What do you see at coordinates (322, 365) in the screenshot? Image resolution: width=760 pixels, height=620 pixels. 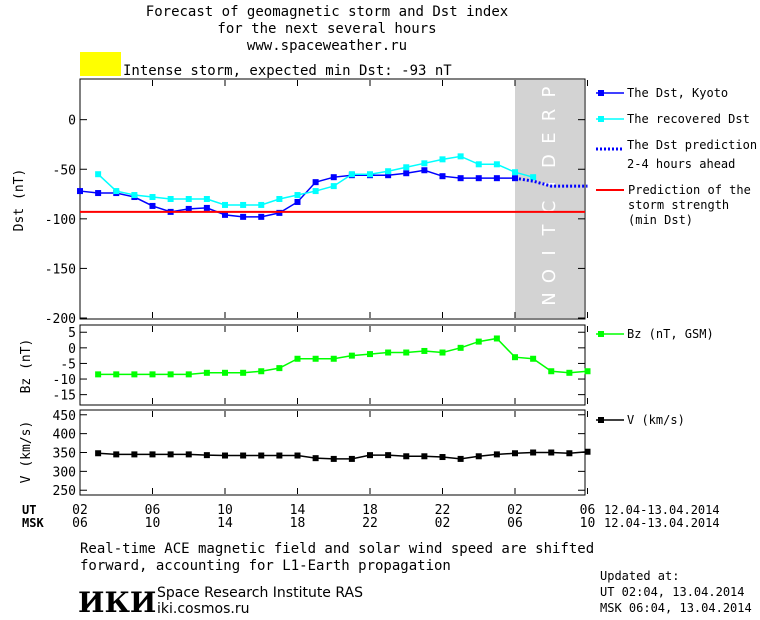 I see `bz-panel: 50-5-10-15` at bounding box center [322, 365].